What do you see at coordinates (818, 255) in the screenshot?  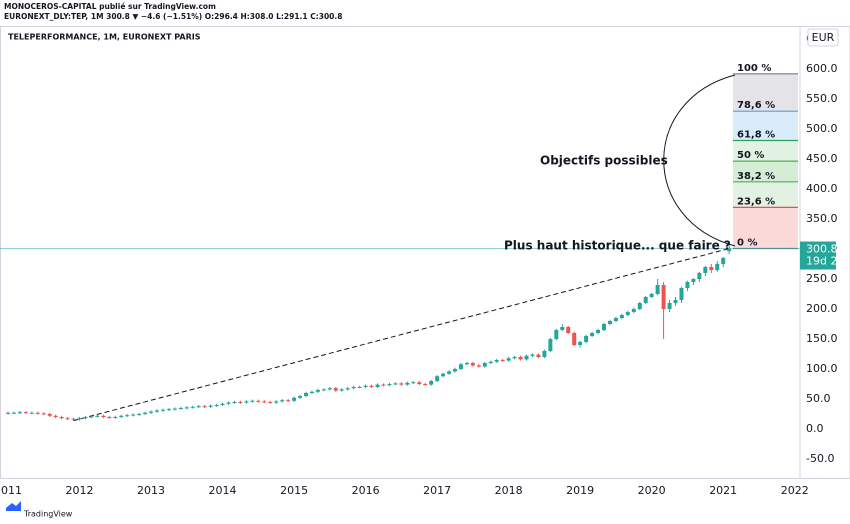 I see `price-tag` at bounding box center [818, 255].